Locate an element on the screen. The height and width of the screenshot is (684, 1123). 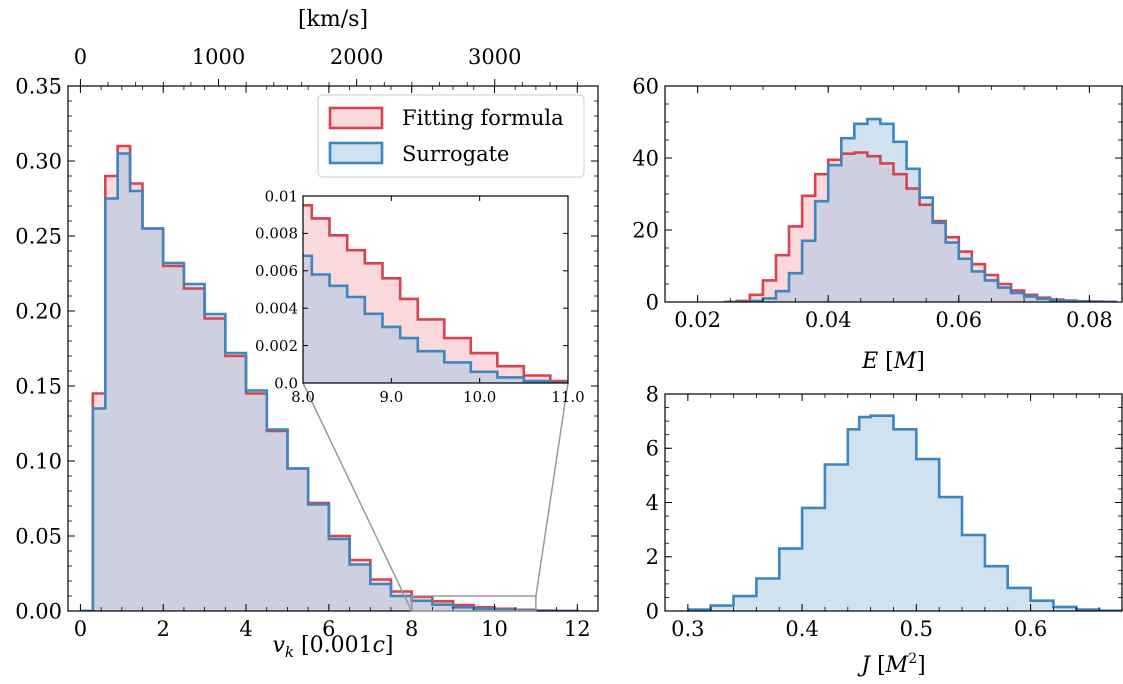
legend: Fitting formula Surrogate is located at coordinates (451, 136).